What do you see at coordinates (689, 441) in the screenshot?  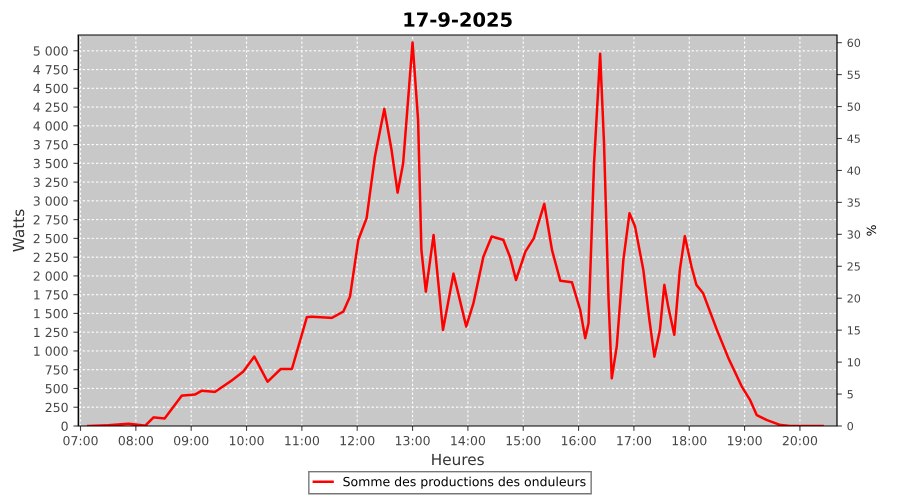 I see `x-tick-label: 18:00` at bounding box center [689, 441].